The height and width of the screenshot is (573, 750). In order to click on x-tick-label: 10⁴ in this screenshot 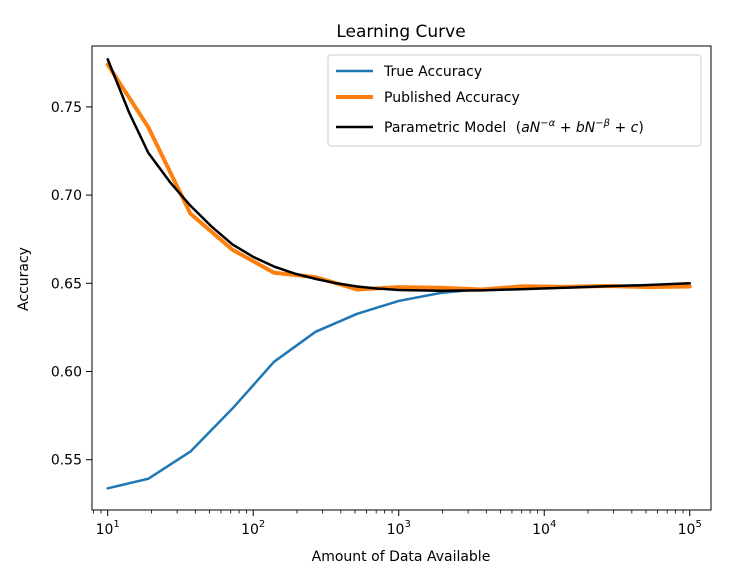, I will do `click(544, 528)`.